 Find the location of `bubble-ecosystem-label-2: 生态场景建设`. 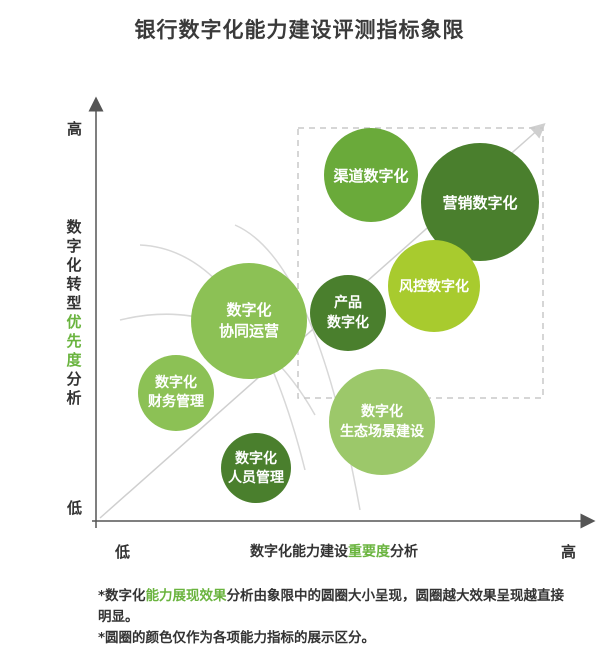

bubble-ecosystem-label-2: 生态场景建设 is located at coordinates (382, 431).